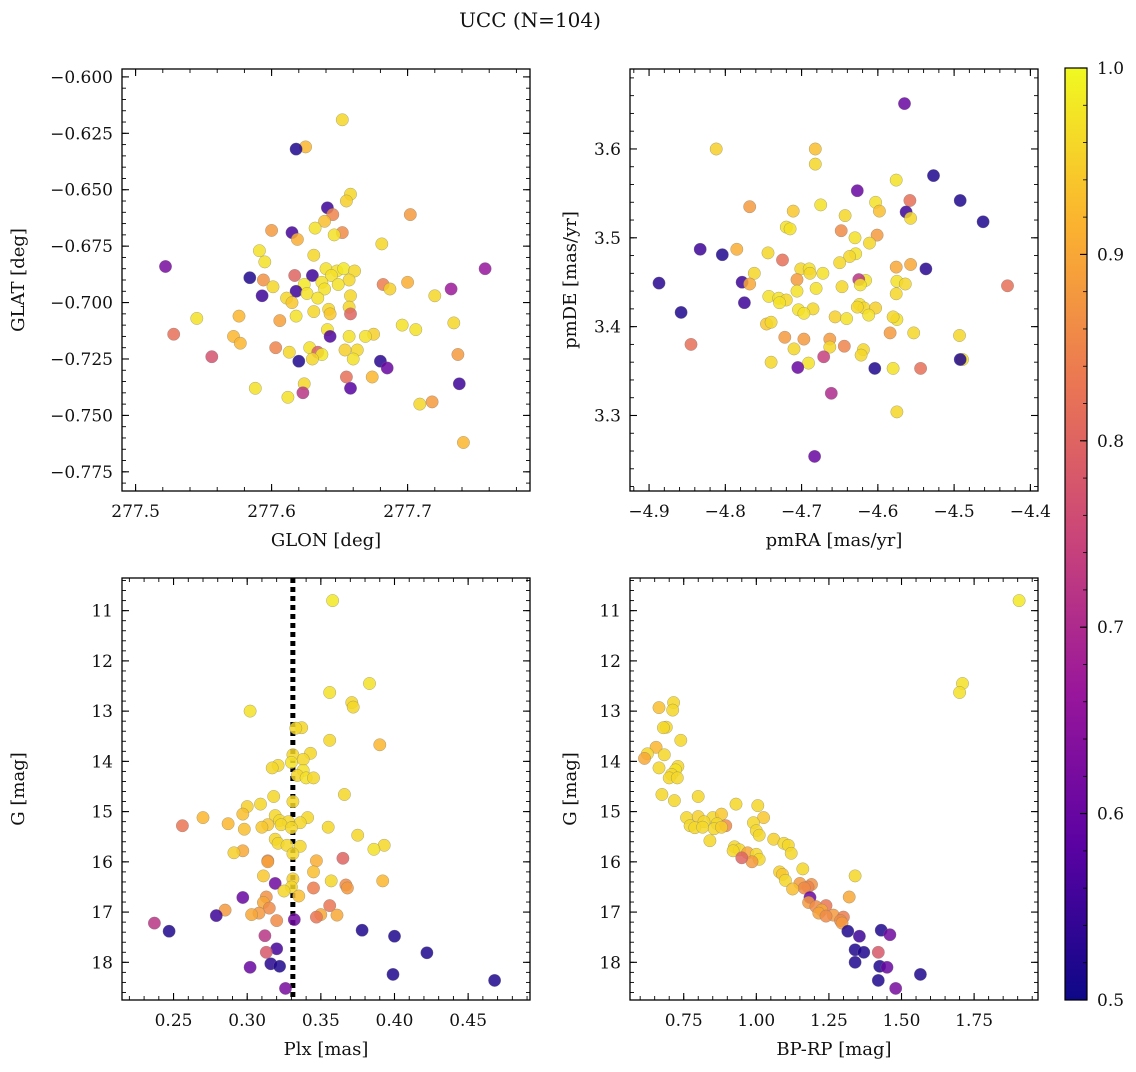 The height and width of the screenshot is (1072, 1136). Describe the element at coordinates (902, 1021) in the screenshot. I see `x-tick-label: 1.50` at that location.